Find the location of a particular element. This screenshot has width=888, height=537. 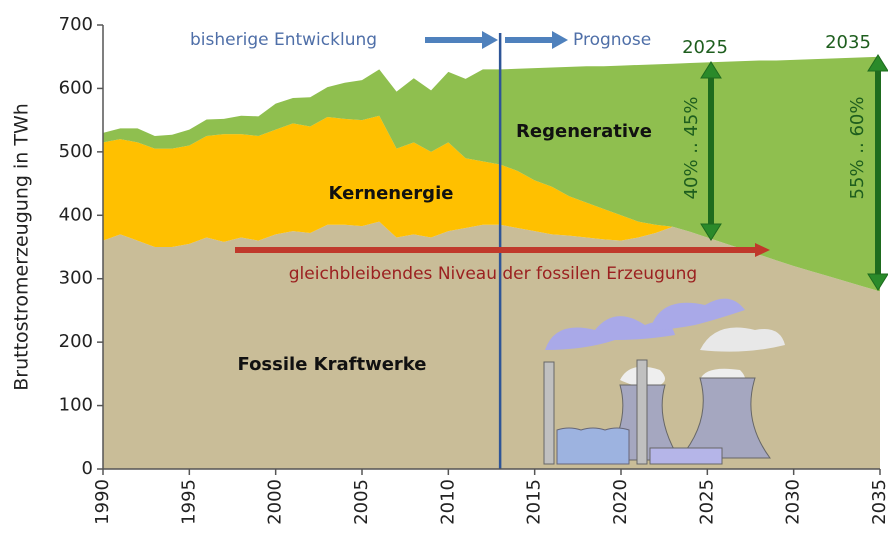

y-tick-label: 600 is located at coordinates (76, 87).